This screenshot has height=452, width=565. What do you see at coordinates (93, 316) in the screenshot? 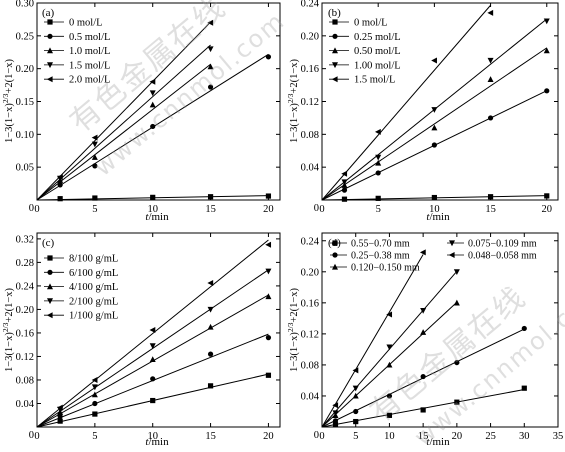
I see `legend-label: 1/100 g/mL` at bounding box center [93, 316].